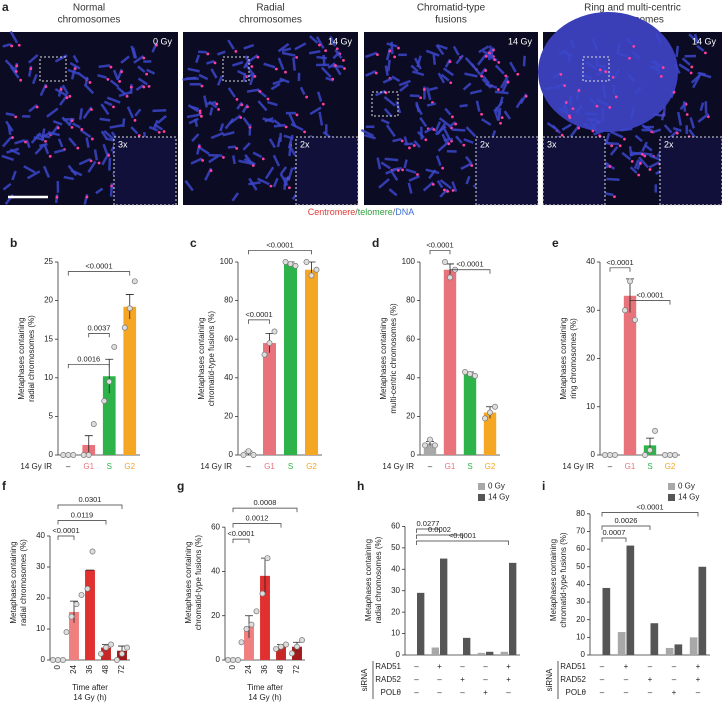 The height and width of the screenshot is (707, 722). I want to click on x-axis-label: 14 Gy (h), so click(265, 697).